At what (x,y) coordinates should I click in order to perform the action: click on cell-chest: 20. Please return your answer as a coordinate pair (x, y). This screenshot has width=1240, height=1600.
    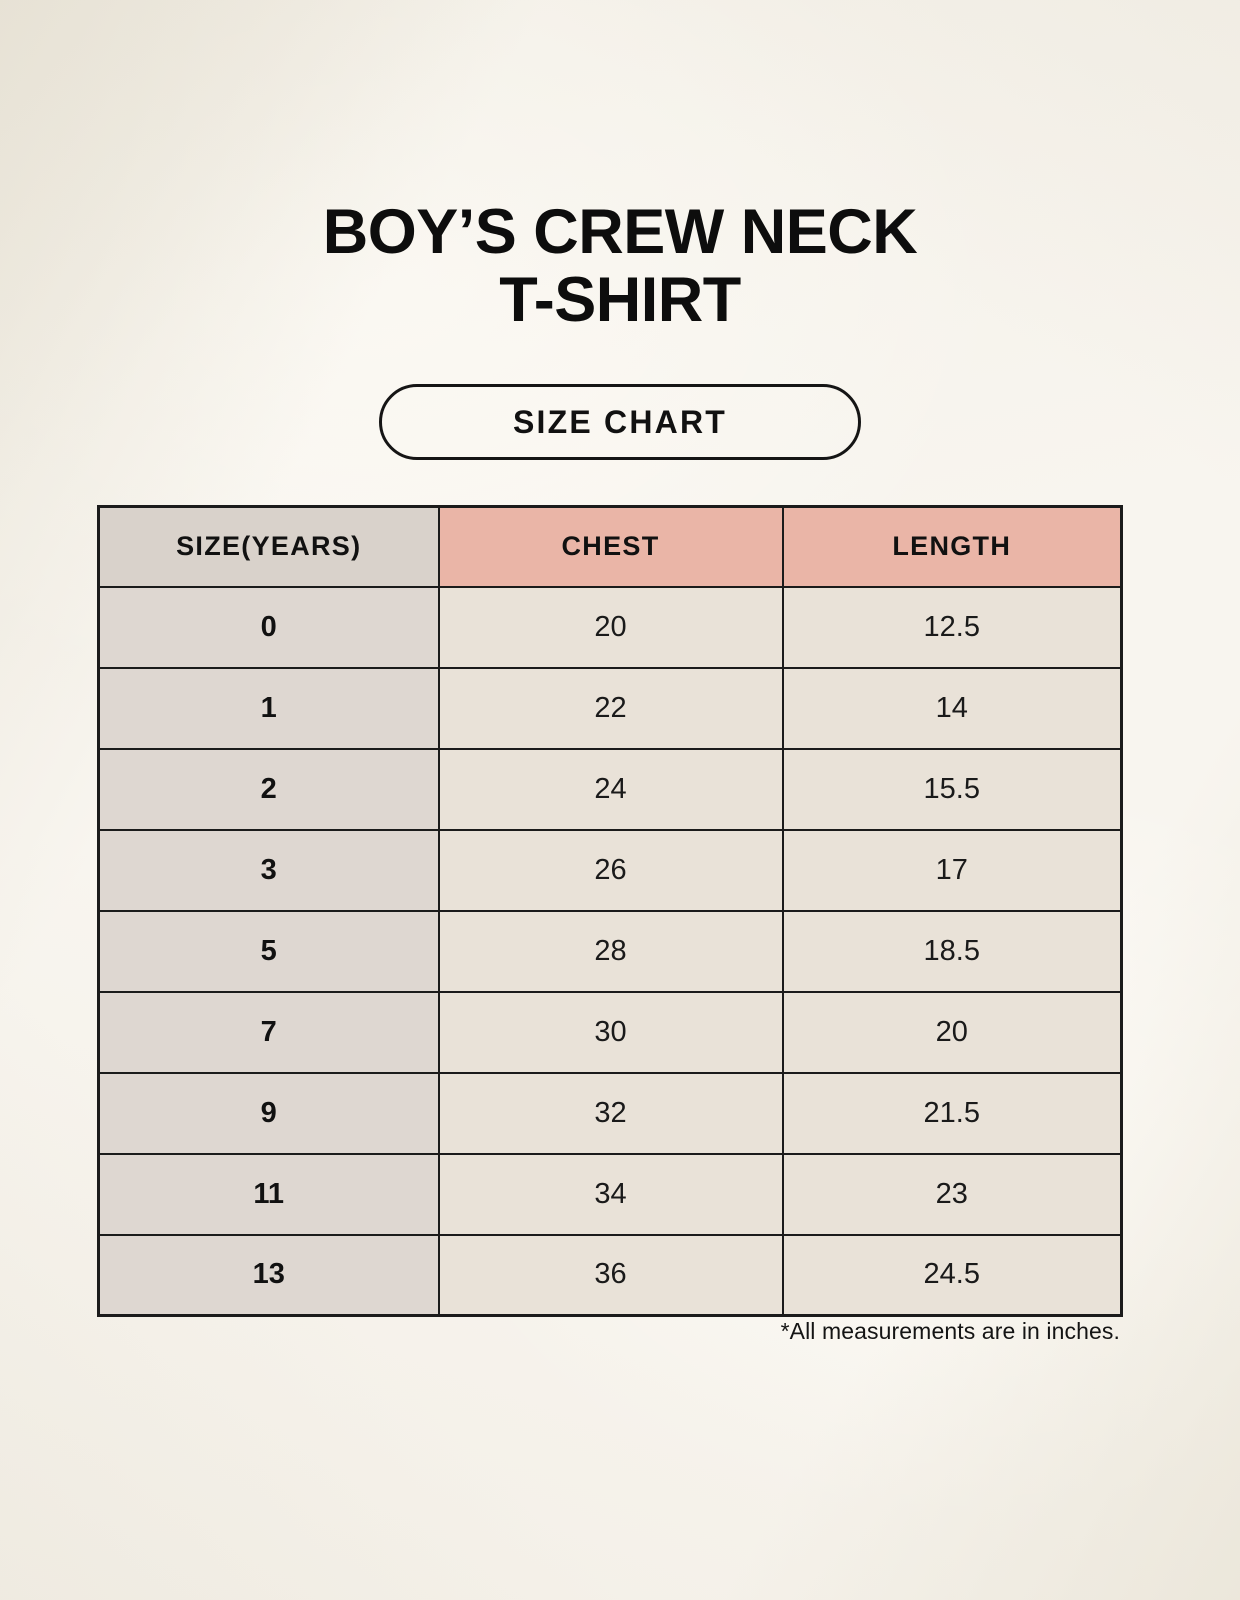
    Looking at the image, I should click on (610, 627).